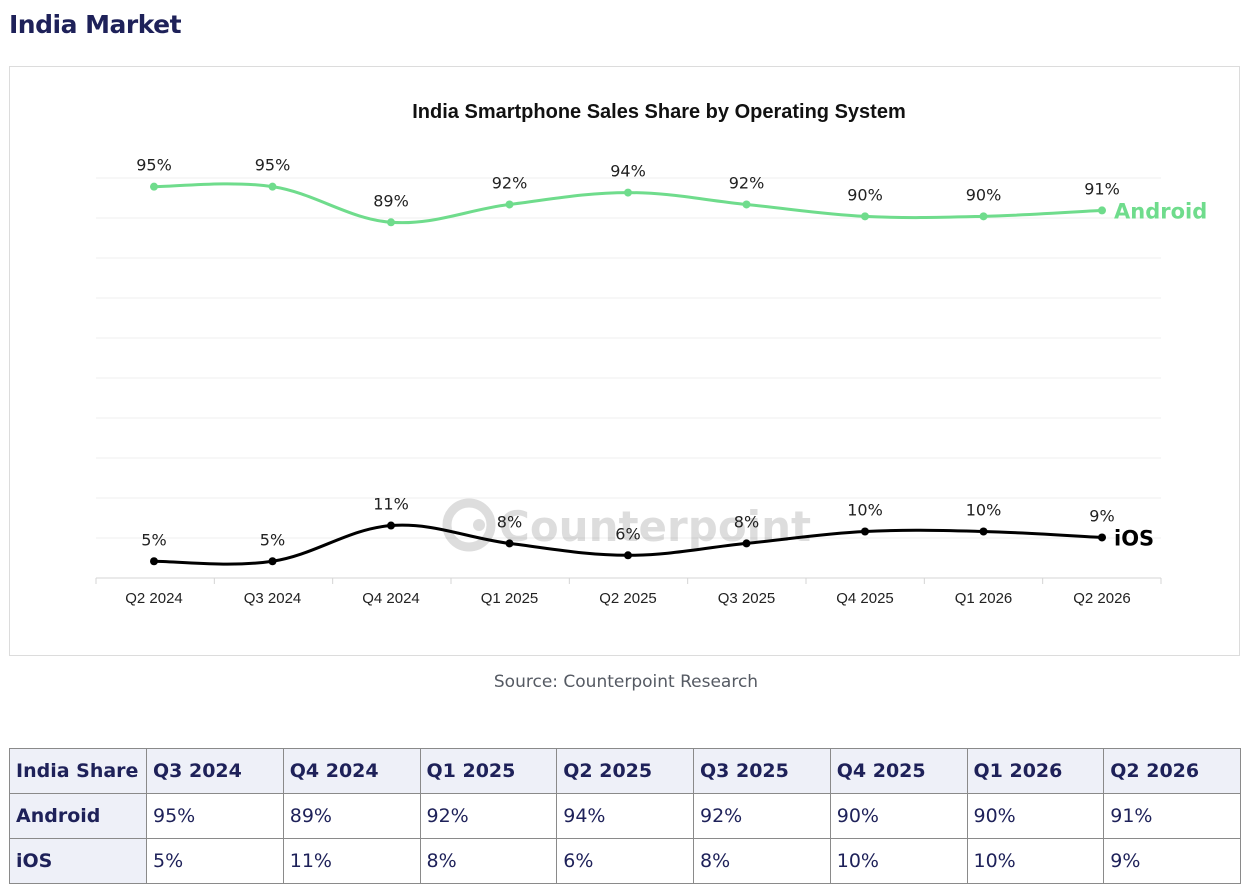 The image size is (1252, 893). Describe the element at coordinates (1172, 861) in the screenshot. I see `table-cell: 9%` at that location.